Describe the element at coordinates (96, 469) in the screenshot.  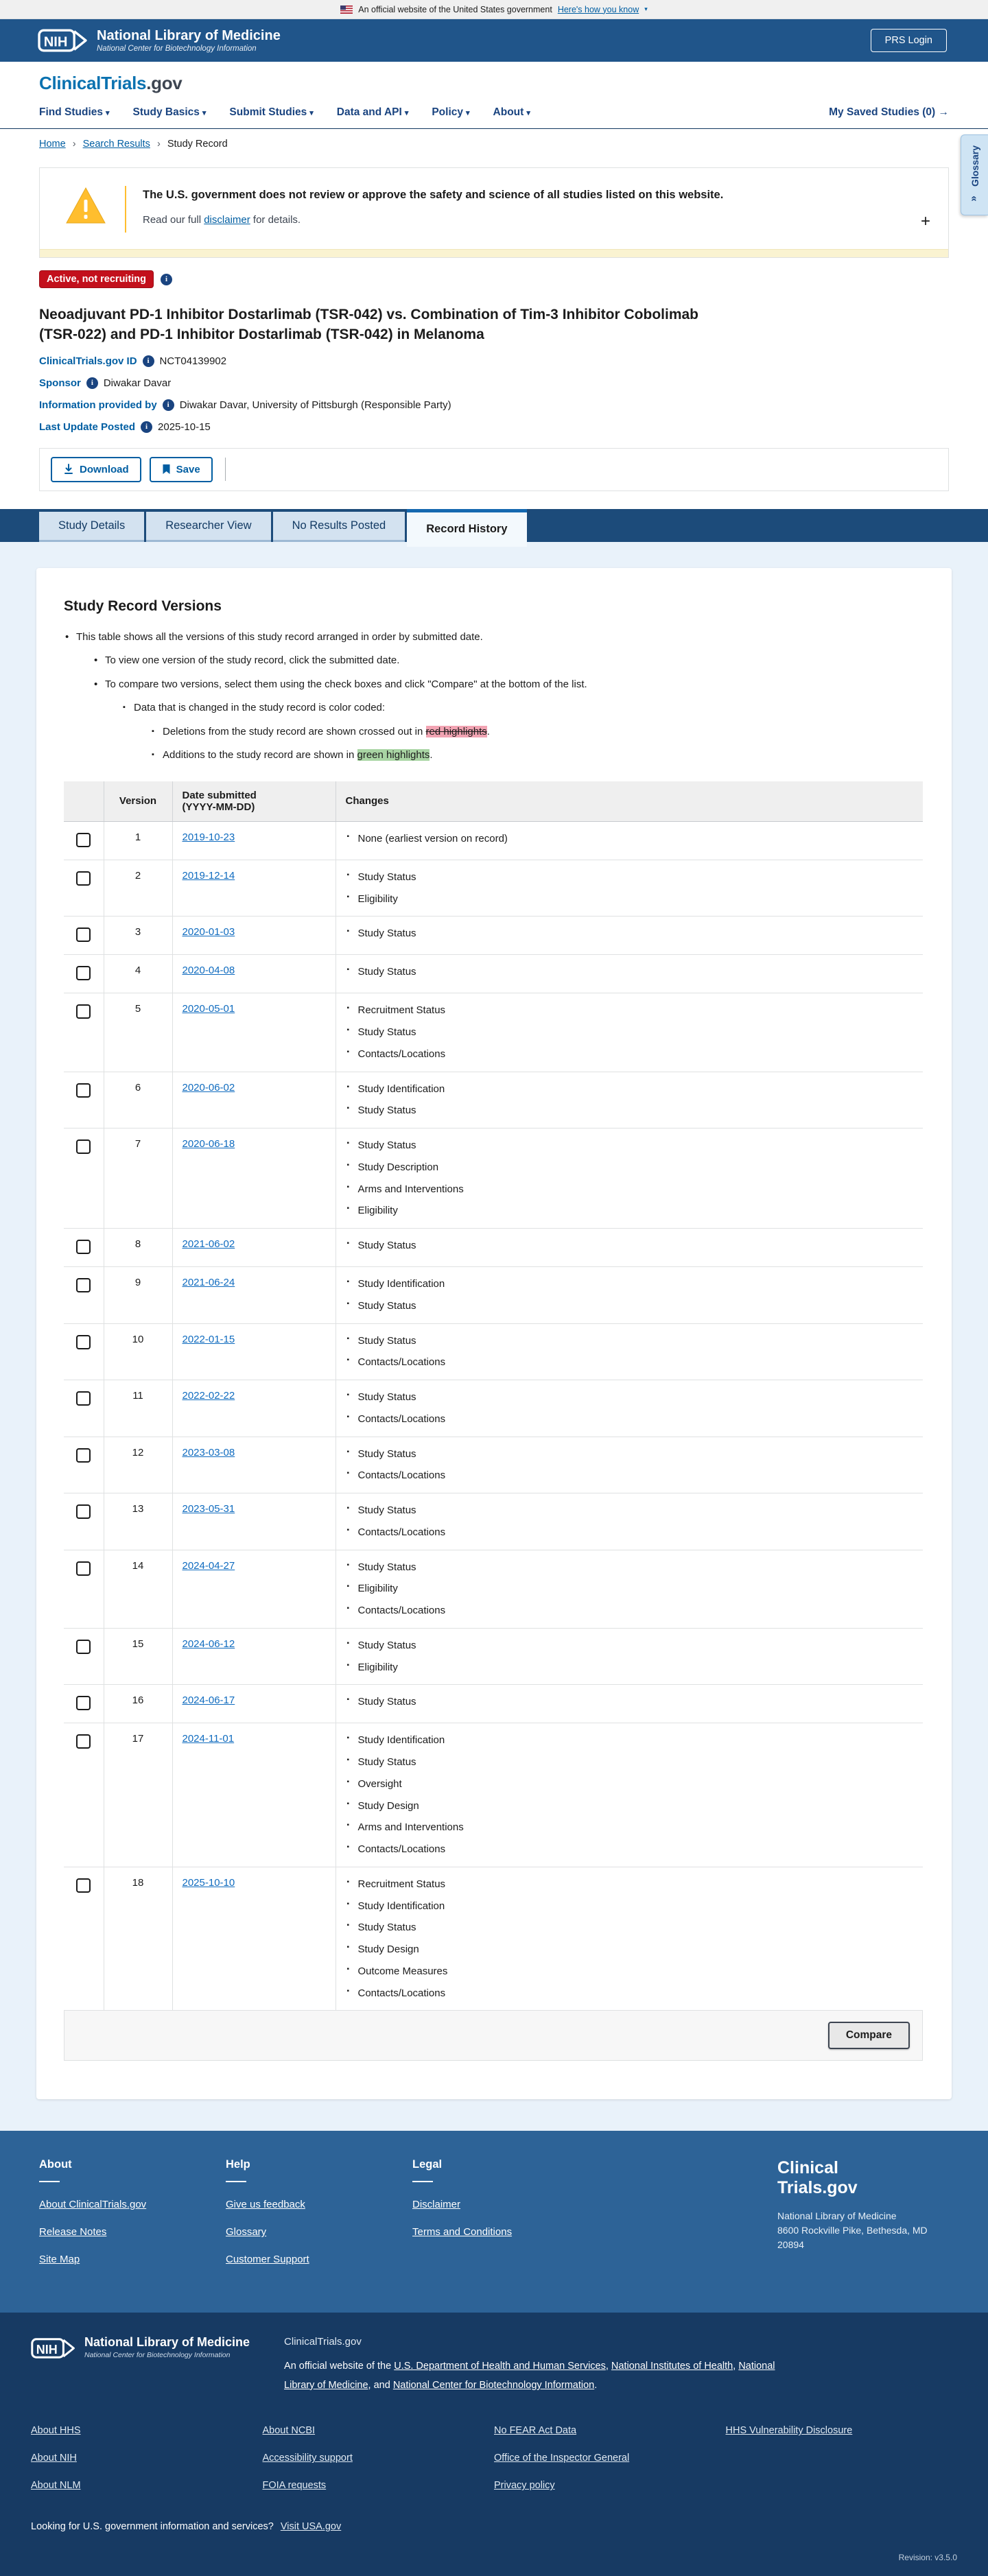
I see `download-button: Download` at that location.